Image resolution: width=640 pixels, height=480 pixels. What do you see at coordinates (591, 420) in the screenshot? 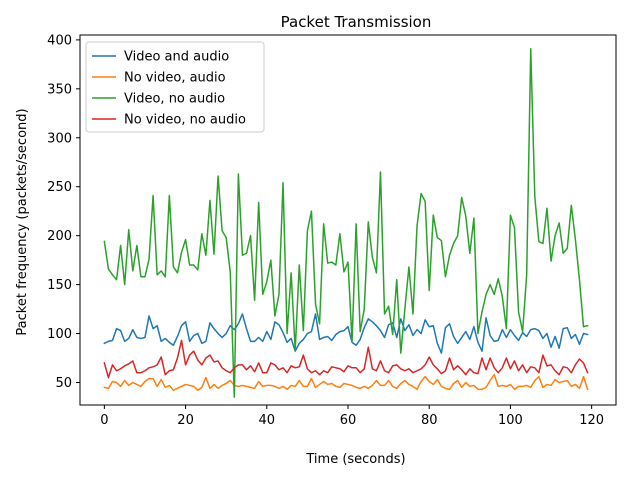
I see `x-tick-label: 120` at bounding box center [591, 420].